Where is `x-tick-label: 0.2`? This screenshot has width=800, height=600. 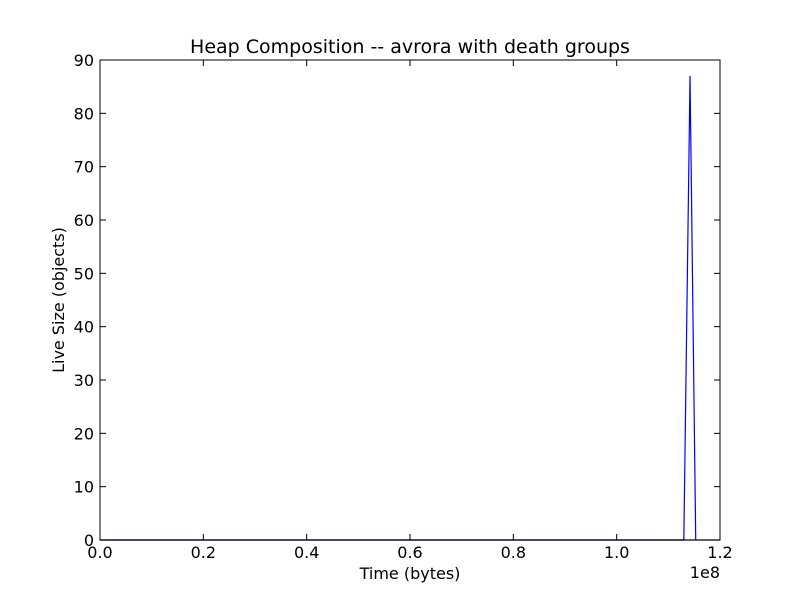
x-tick-label: 0.2 is located at coordinates (203, 552).